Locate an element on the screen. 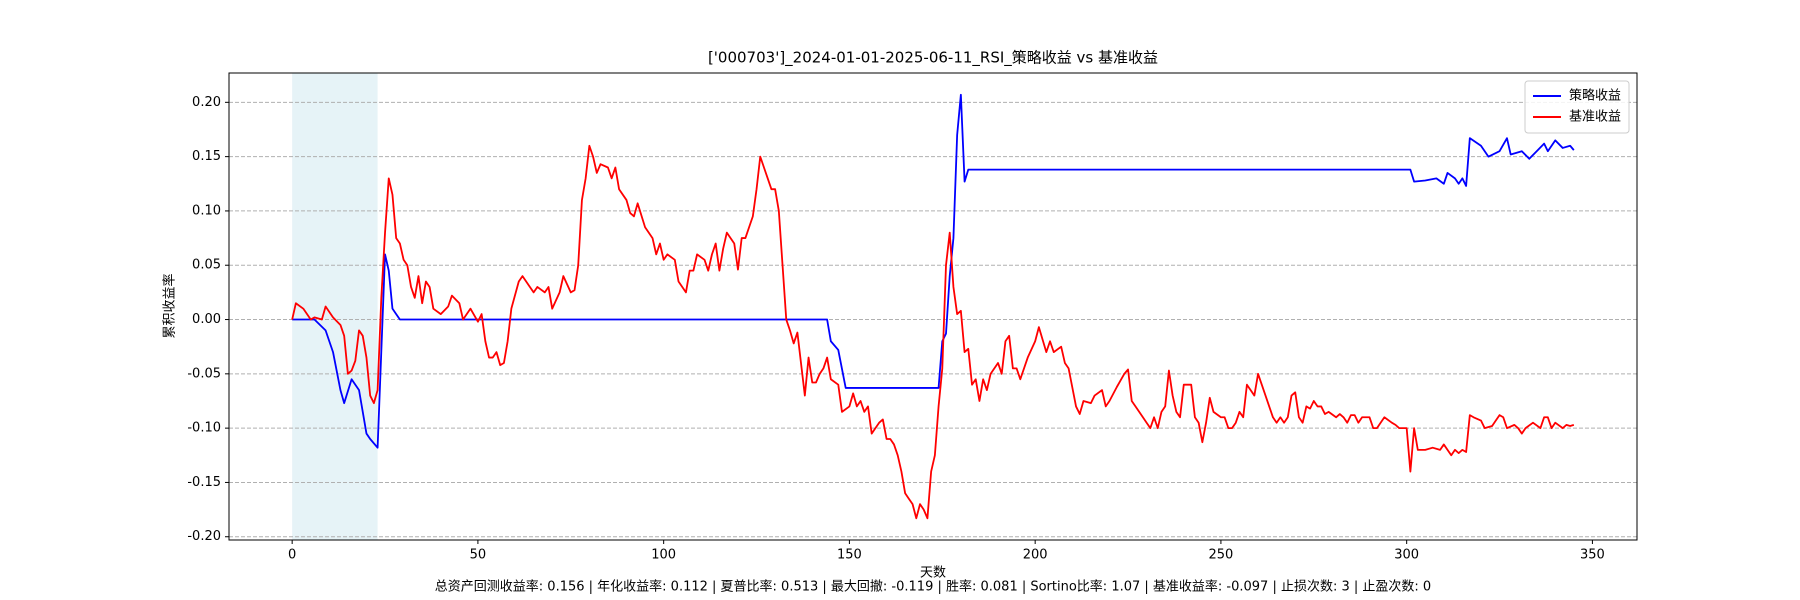 The height and width of the screenshot is (600, 1800). y-tick-label: -0.10 is located at coordinates (204, 428).